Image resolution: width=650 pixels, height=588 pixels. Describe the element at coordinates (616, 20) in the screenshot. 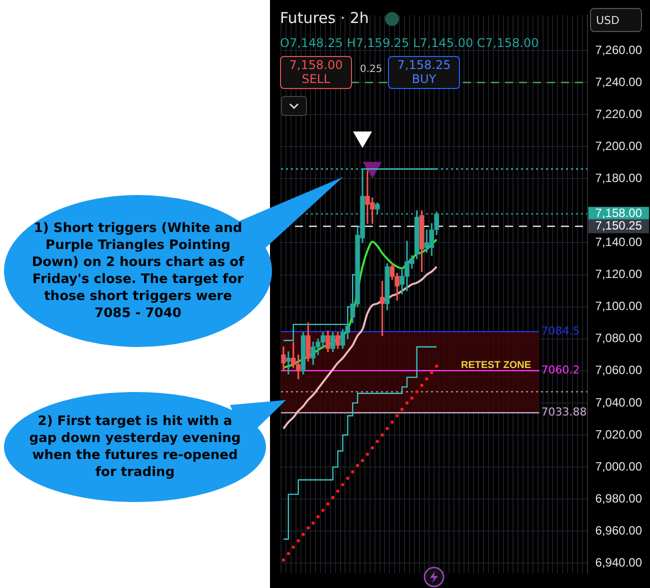

I see `text: USD` at that location.